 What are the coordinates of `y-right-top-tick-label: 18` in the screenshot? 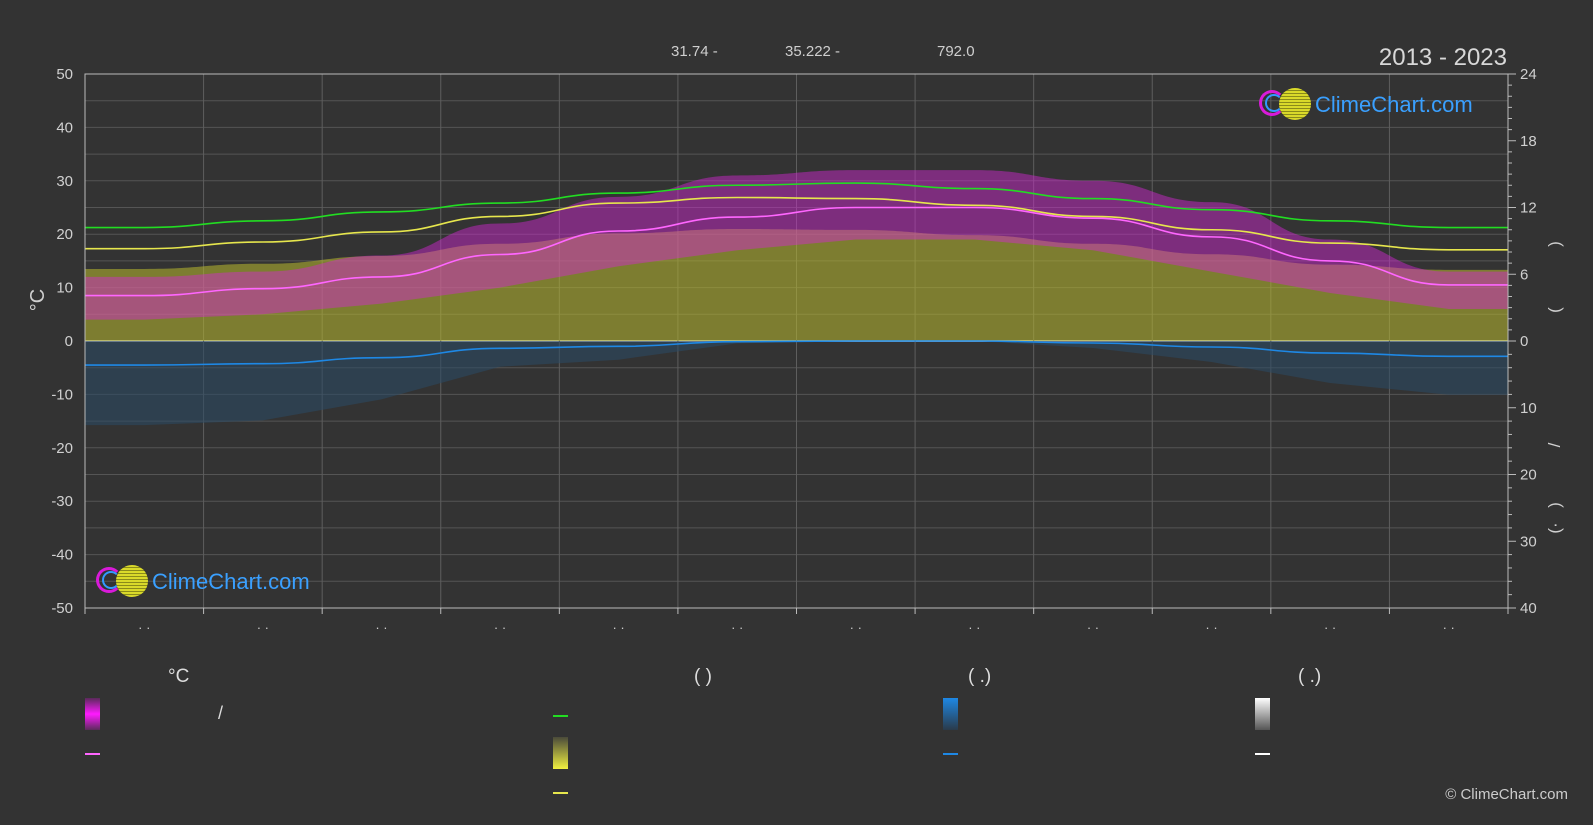 It's located at (1528, 141).